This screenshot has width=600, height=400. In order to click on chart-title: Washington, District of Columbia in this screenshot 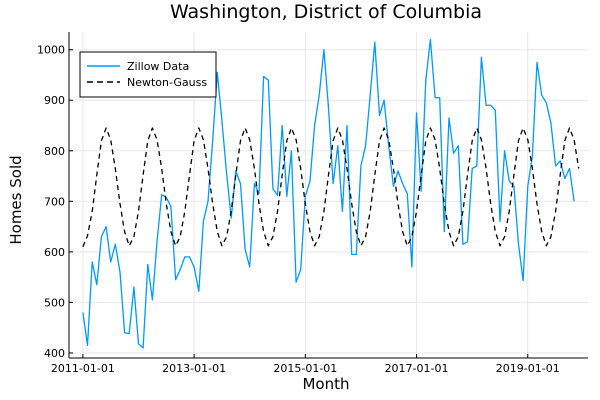, I will do `click(326, 12)`.